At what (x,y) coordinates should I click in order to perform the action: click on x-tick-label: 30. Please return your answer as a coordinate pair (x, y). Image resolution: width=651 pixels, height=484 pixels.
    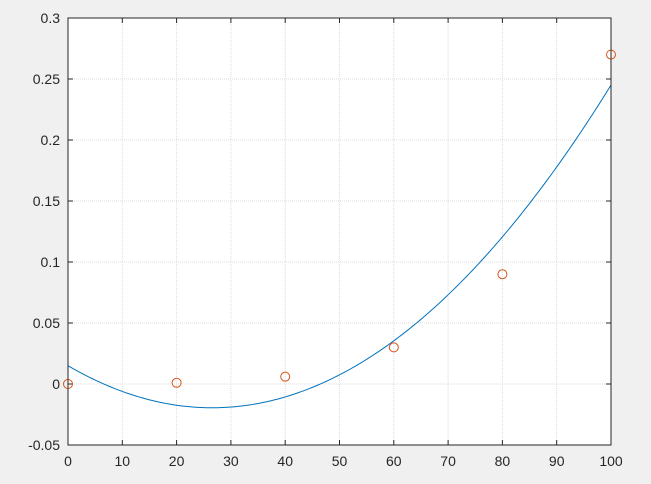
    Looking at the image, I should click on (231, 461).